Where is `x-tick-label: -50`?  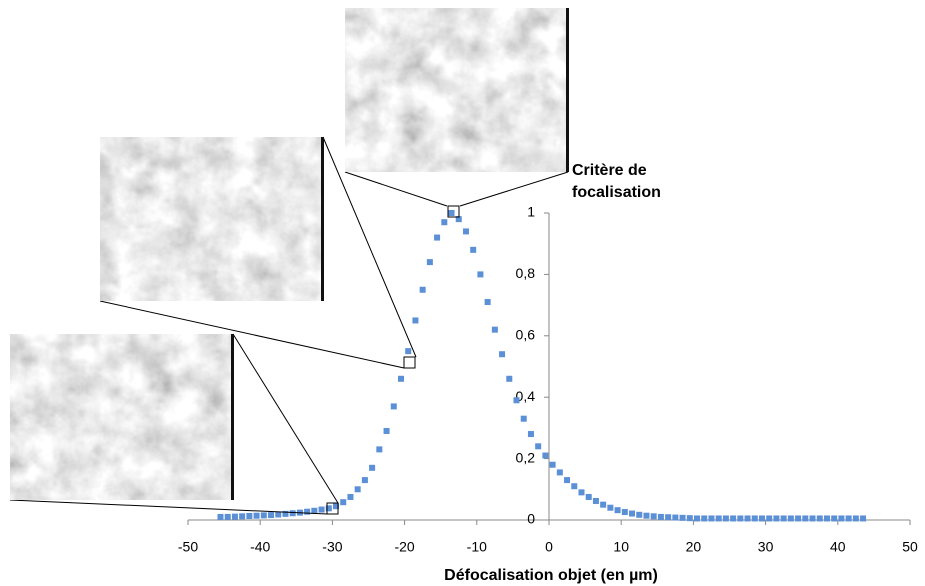 x-tick-label: -50 is located at coordinates (188, 547).